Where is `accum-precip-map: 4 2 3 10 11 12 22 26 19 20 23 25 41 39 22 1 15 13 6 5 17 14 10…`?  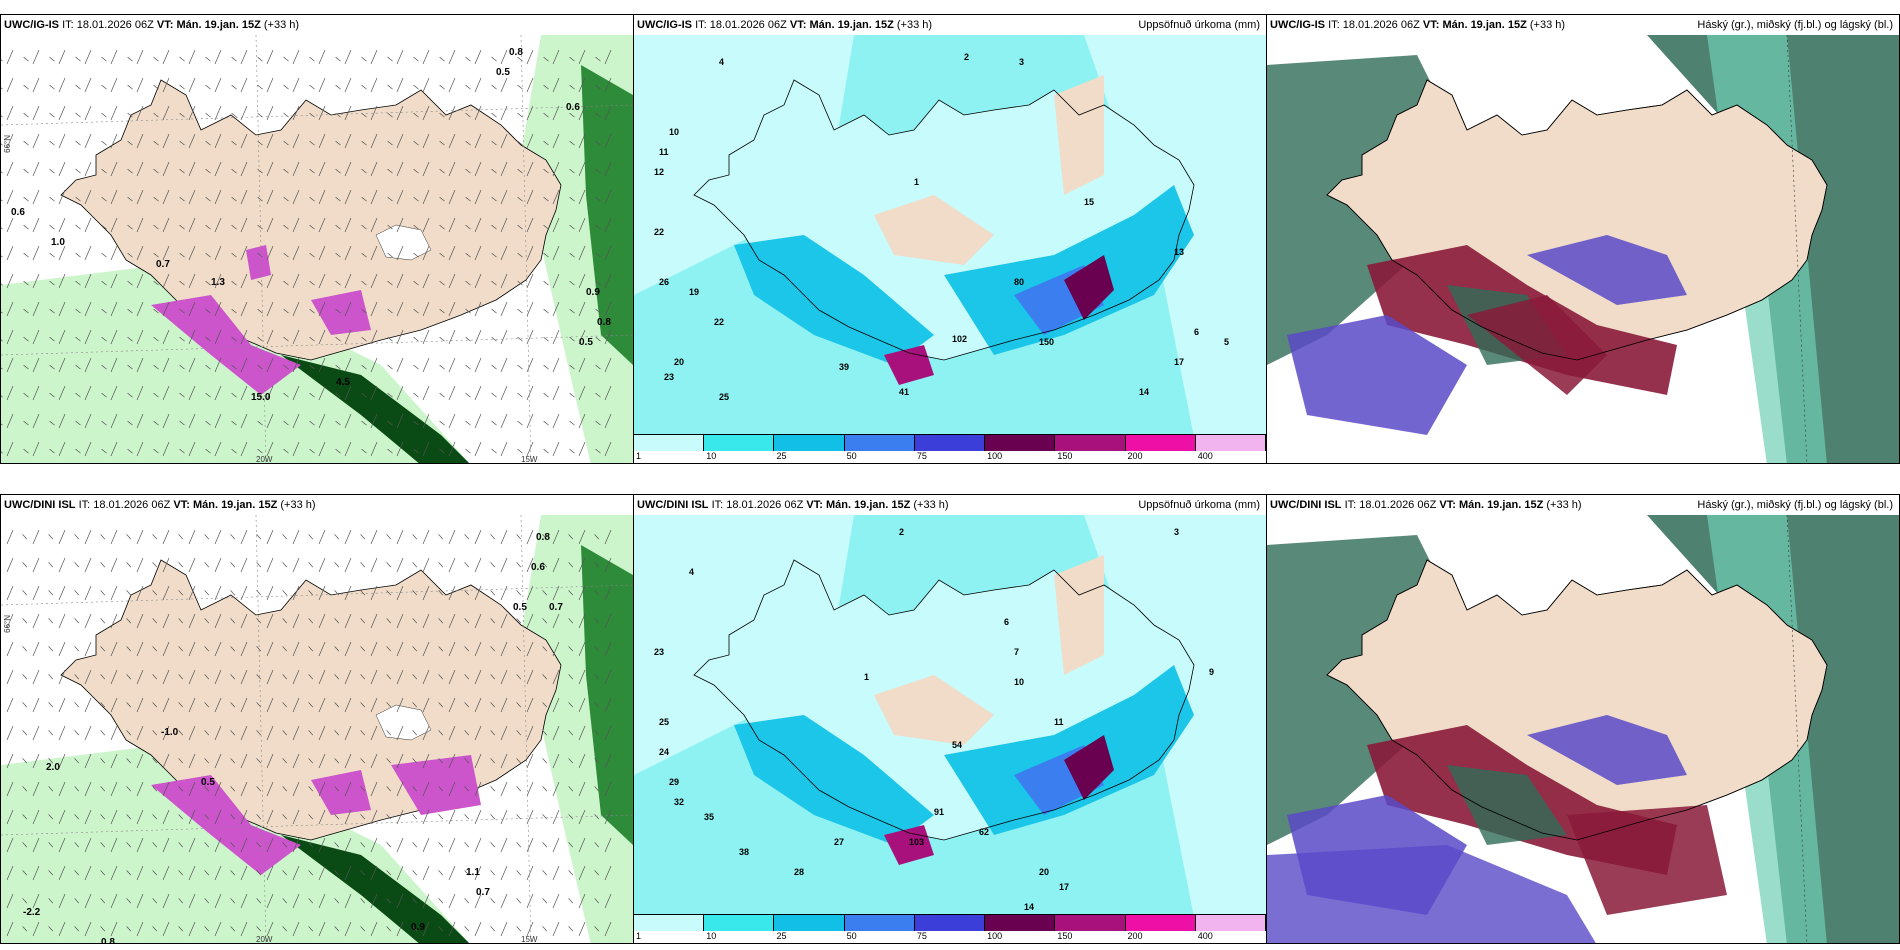 accum-precip-map: 4 2 3 10 11 12 22 26 19 20 23 25 41 39 22 1 15 13 6 5 17 14 10… is located at coordinates (950, 236).